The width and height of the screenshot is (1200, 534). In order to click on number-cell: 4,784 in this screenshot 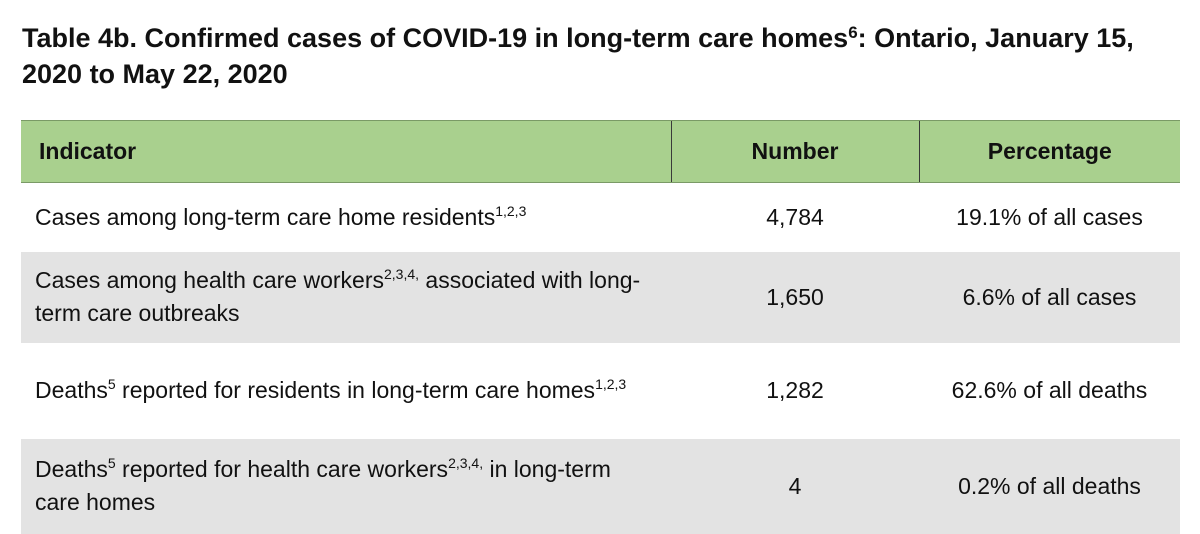, I will do `click(795, 217)`.